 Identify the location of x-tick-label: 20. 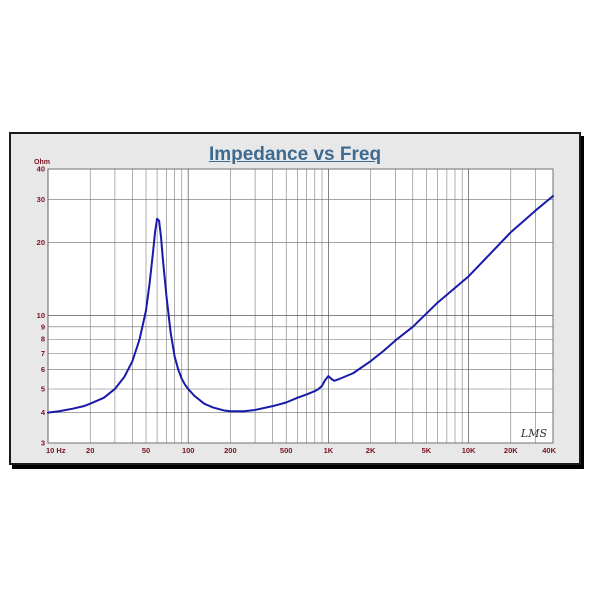
(90, 450).